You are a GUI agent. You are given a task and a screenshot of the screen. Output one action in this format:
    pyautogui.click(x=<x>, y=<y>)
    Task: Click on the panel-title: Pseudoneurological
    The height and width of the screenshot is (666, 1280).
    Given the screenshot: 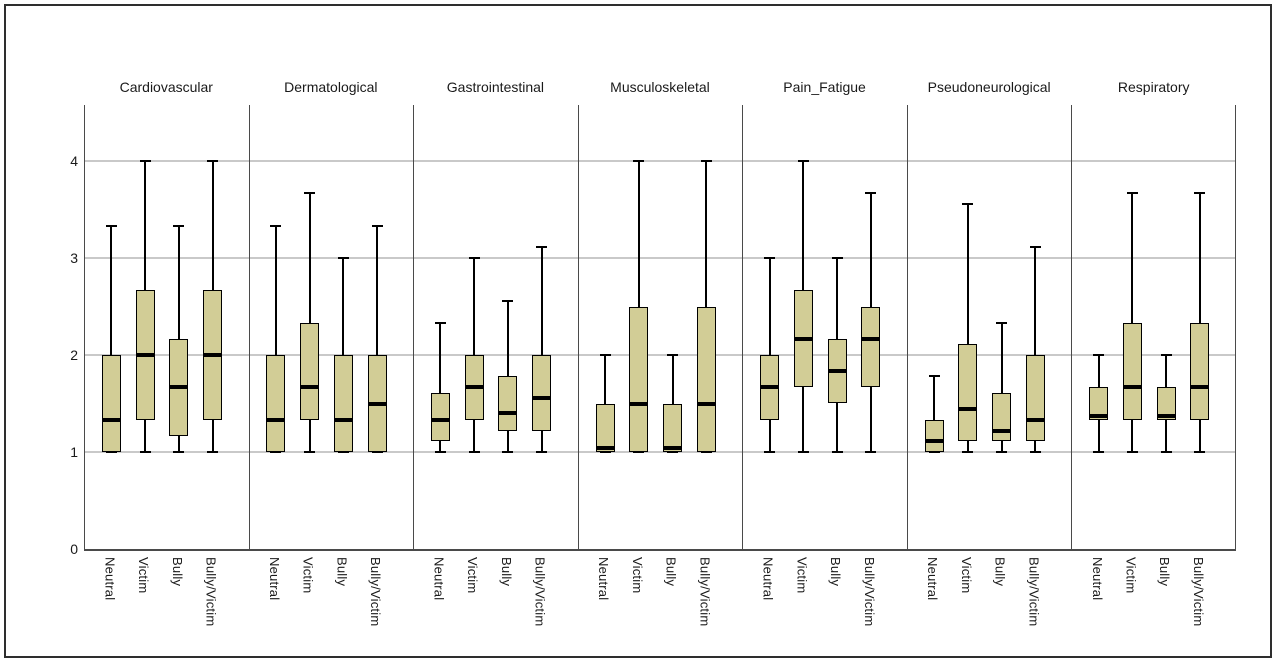 What is the action you would take?
    pyautogui.click(x=989, y=87)
    